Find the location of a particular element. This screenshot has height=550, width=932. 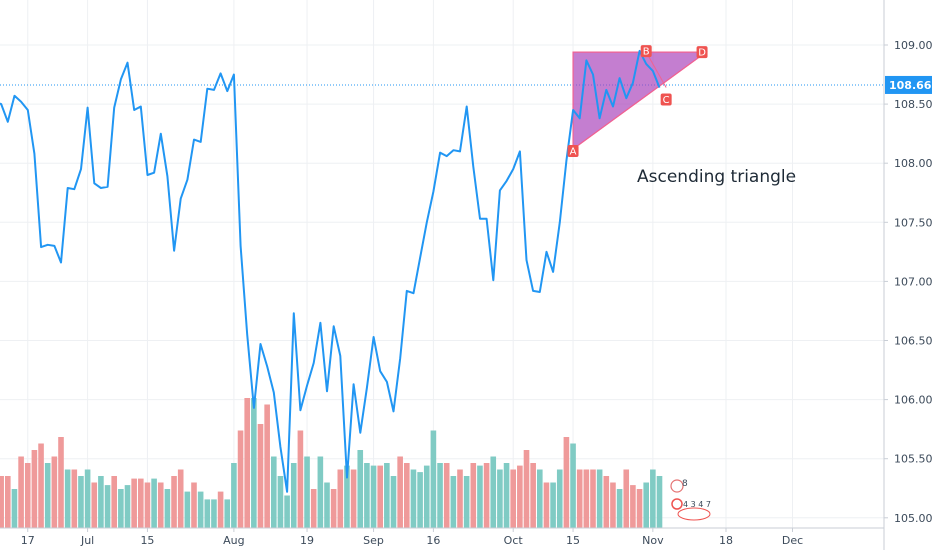

point-marker-a is located at coordinates (573, 151).